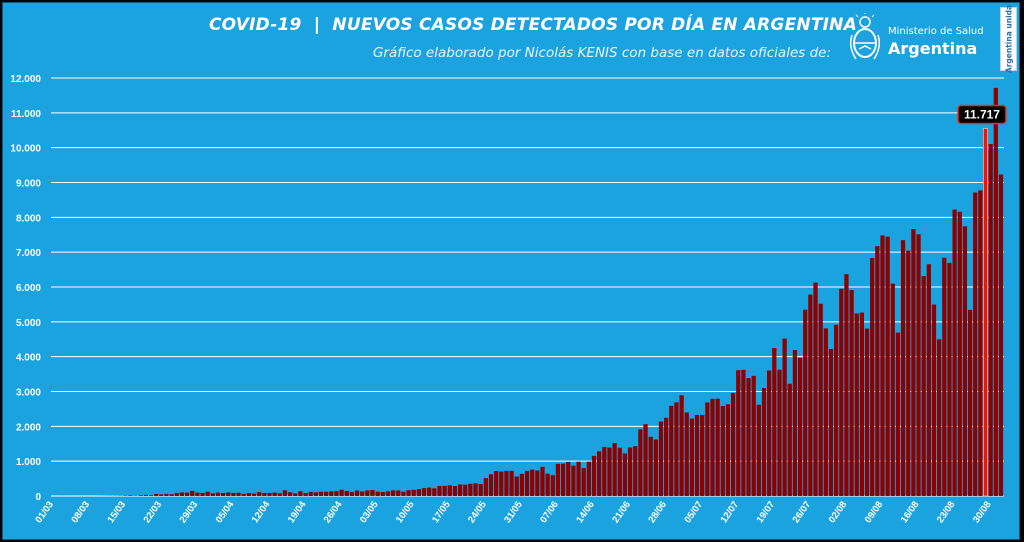 The image size is (1024, 542). I want to click on brand-tag-text: Argentina unida, so click(1008, 39).